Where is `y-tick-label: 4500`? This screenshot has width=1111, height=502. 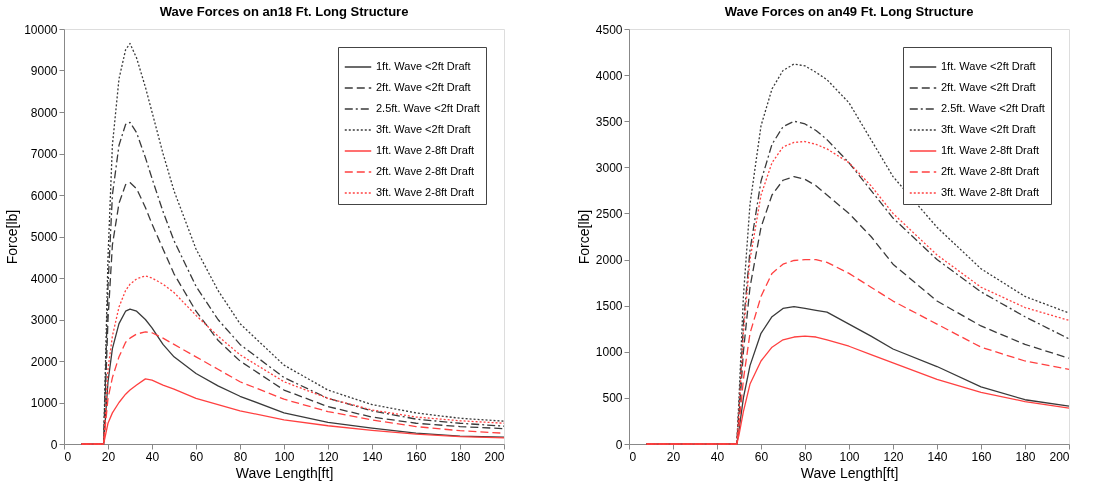 y-tick-label: 4500 is located at coordinates (609, 29).